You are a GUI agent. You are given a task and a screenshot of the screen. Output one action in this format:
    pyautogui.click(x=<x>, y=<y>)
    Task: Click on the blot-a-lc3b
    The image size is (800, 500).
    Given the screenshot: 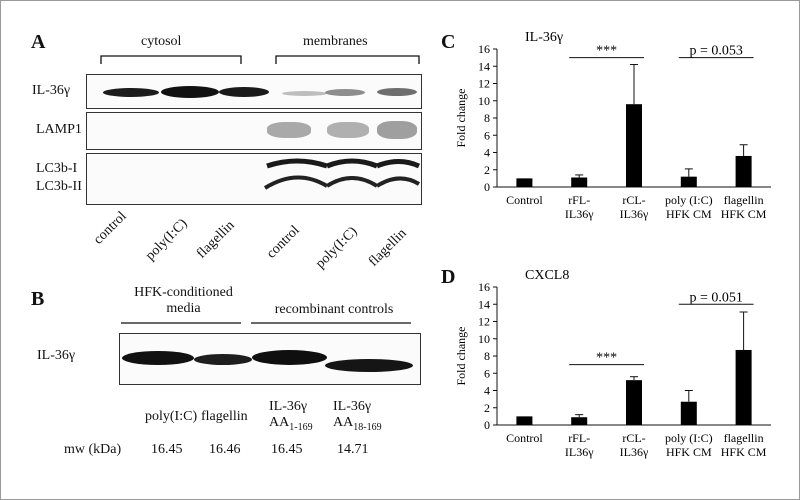 What is the action you would take?
    pyautogui.click(x=254, y=179)
    